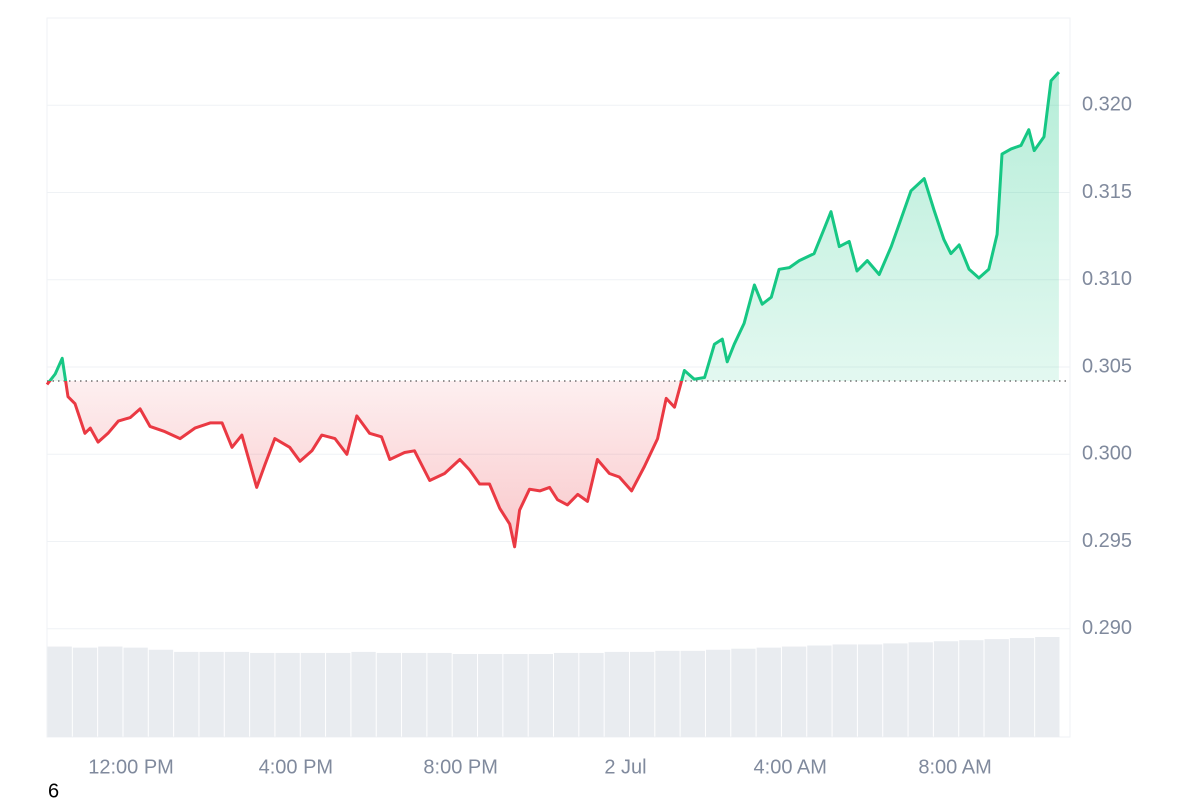  I want to click on y-tick-label: 0.315, so click(1107, 192).